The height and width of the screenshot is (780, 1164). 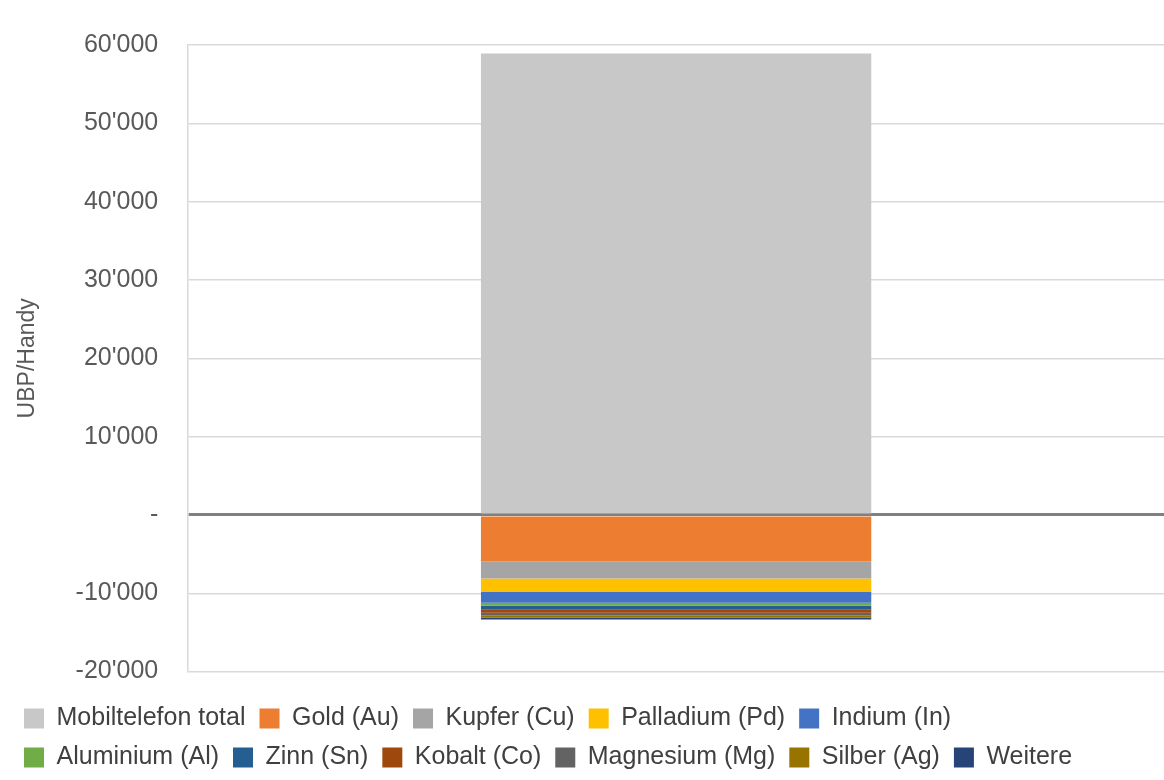 I want to click on legend-label: Indium (In), so click(x=891, y=716).